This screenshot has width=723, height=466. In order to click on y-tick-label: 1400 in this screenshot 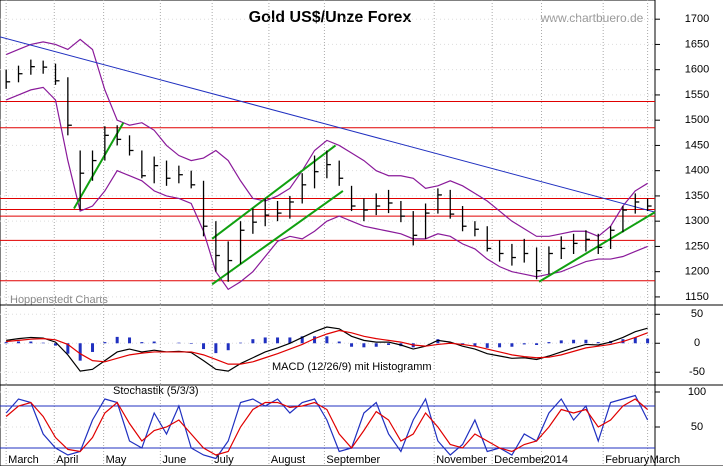, I will do `click(697, 171)`.